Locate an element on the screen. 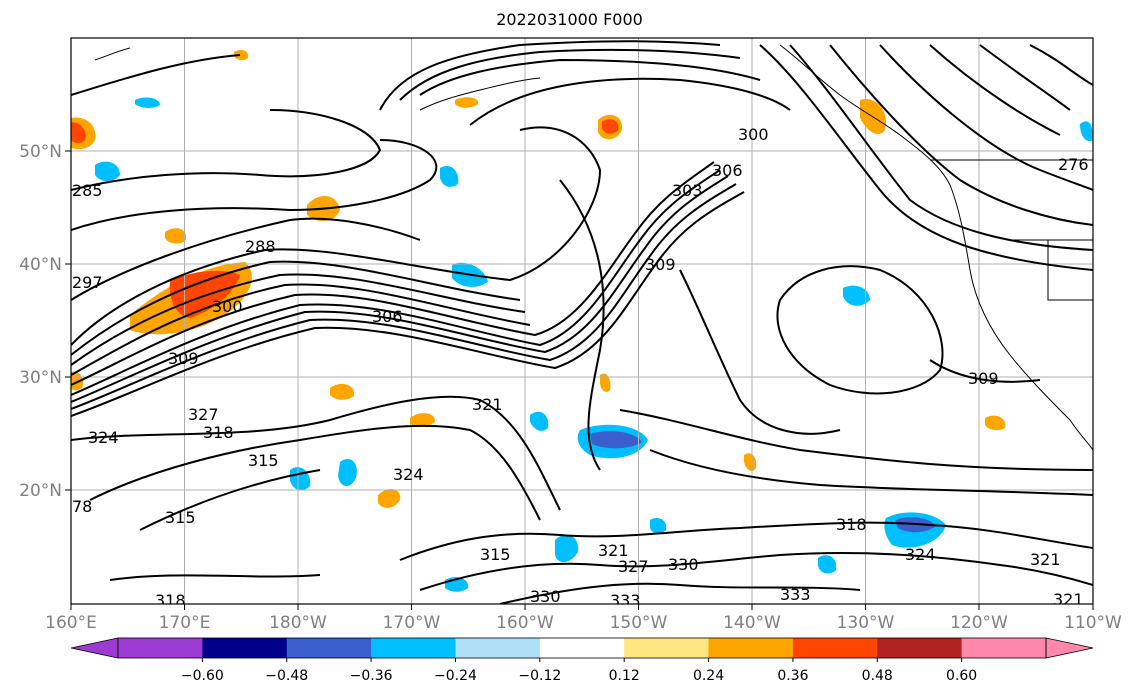  lat-label: 40°N is located at coordinates (40, 265).